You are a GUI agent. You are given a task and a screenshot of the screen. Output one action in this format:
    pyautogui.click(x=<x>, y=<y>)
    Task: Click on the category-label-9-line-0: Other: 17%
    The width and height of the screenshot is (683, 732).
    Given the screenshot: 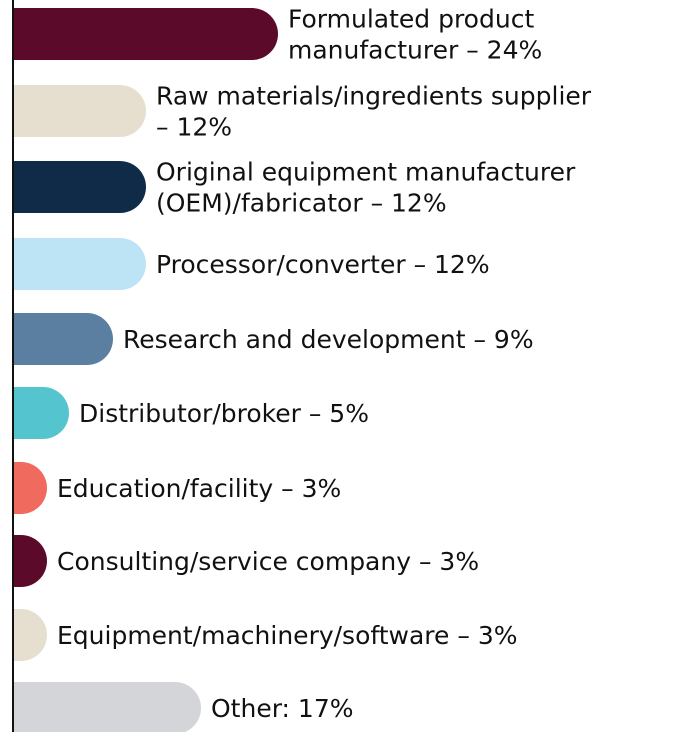 What is the action you would take?
    pyautogui.click(x=282, y=708)
    